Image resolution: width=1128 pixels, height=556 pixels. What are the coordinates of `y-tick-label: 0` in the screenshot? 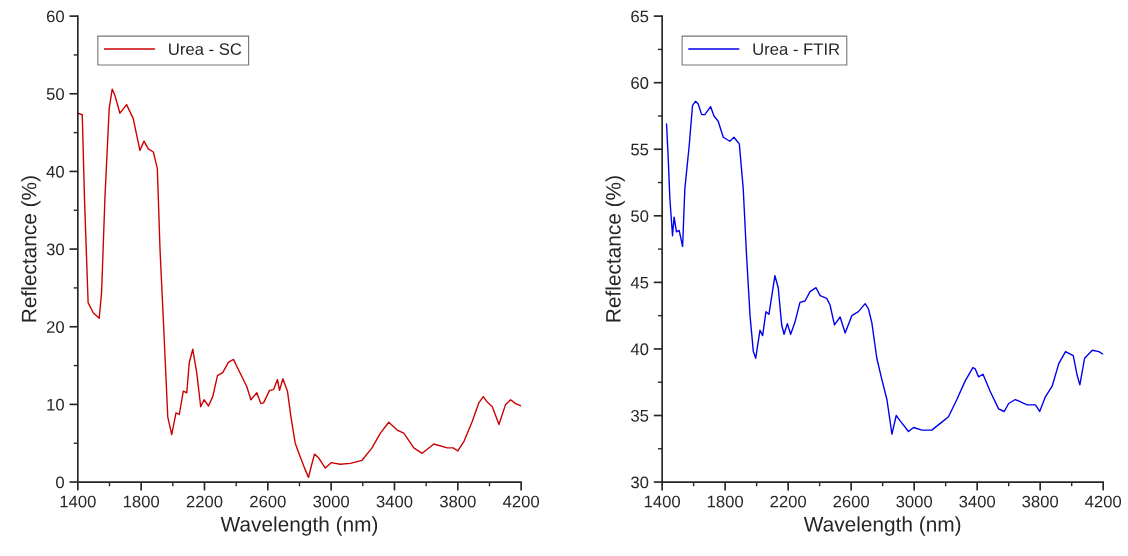 It's located at (60, 482).